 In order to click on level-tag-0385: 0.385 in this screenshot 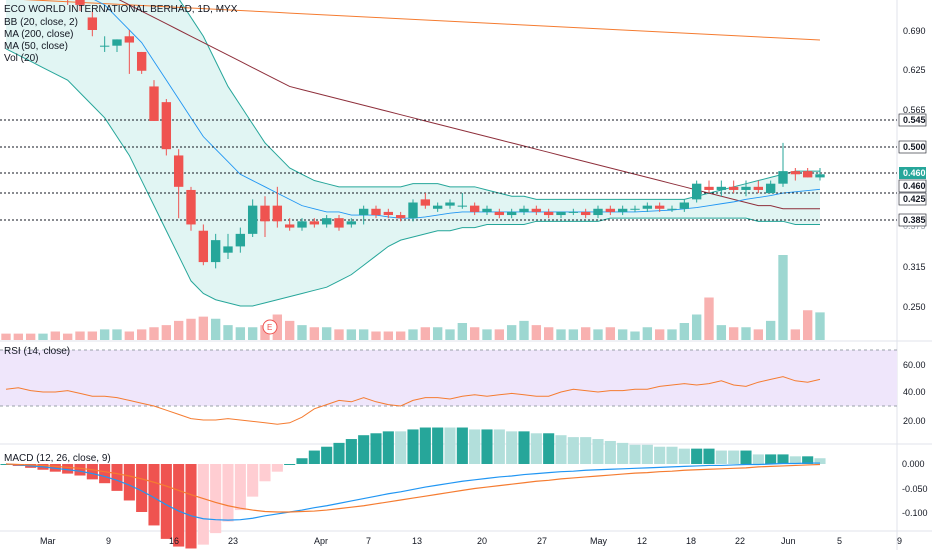, I will do `click(912, 220)`.